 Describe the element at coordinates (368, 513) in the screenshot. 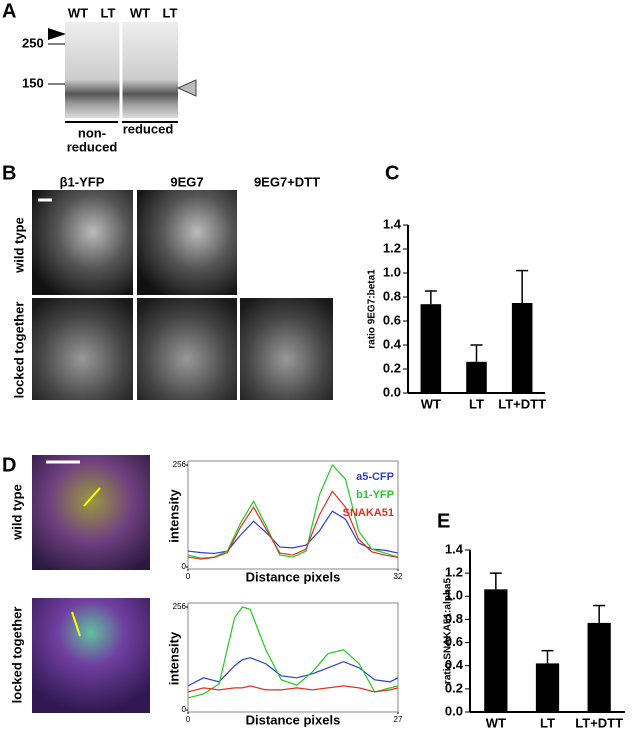

I see `legend-entry: SNAKA51` at that location.